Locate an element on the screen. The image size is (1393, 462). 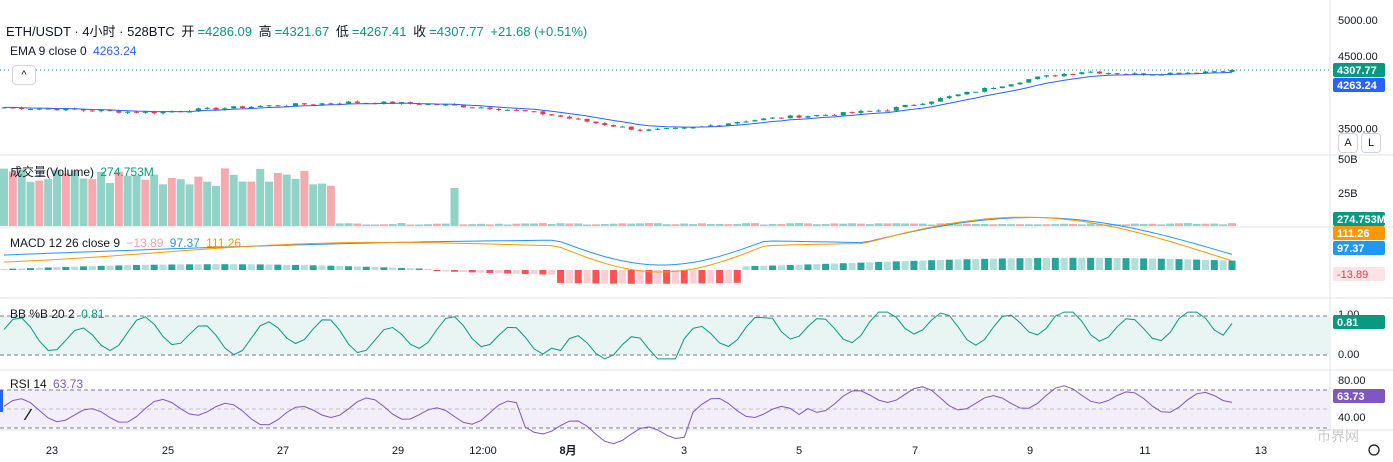
collapse-legend-button: ^ is located at coordinates (24, 75).